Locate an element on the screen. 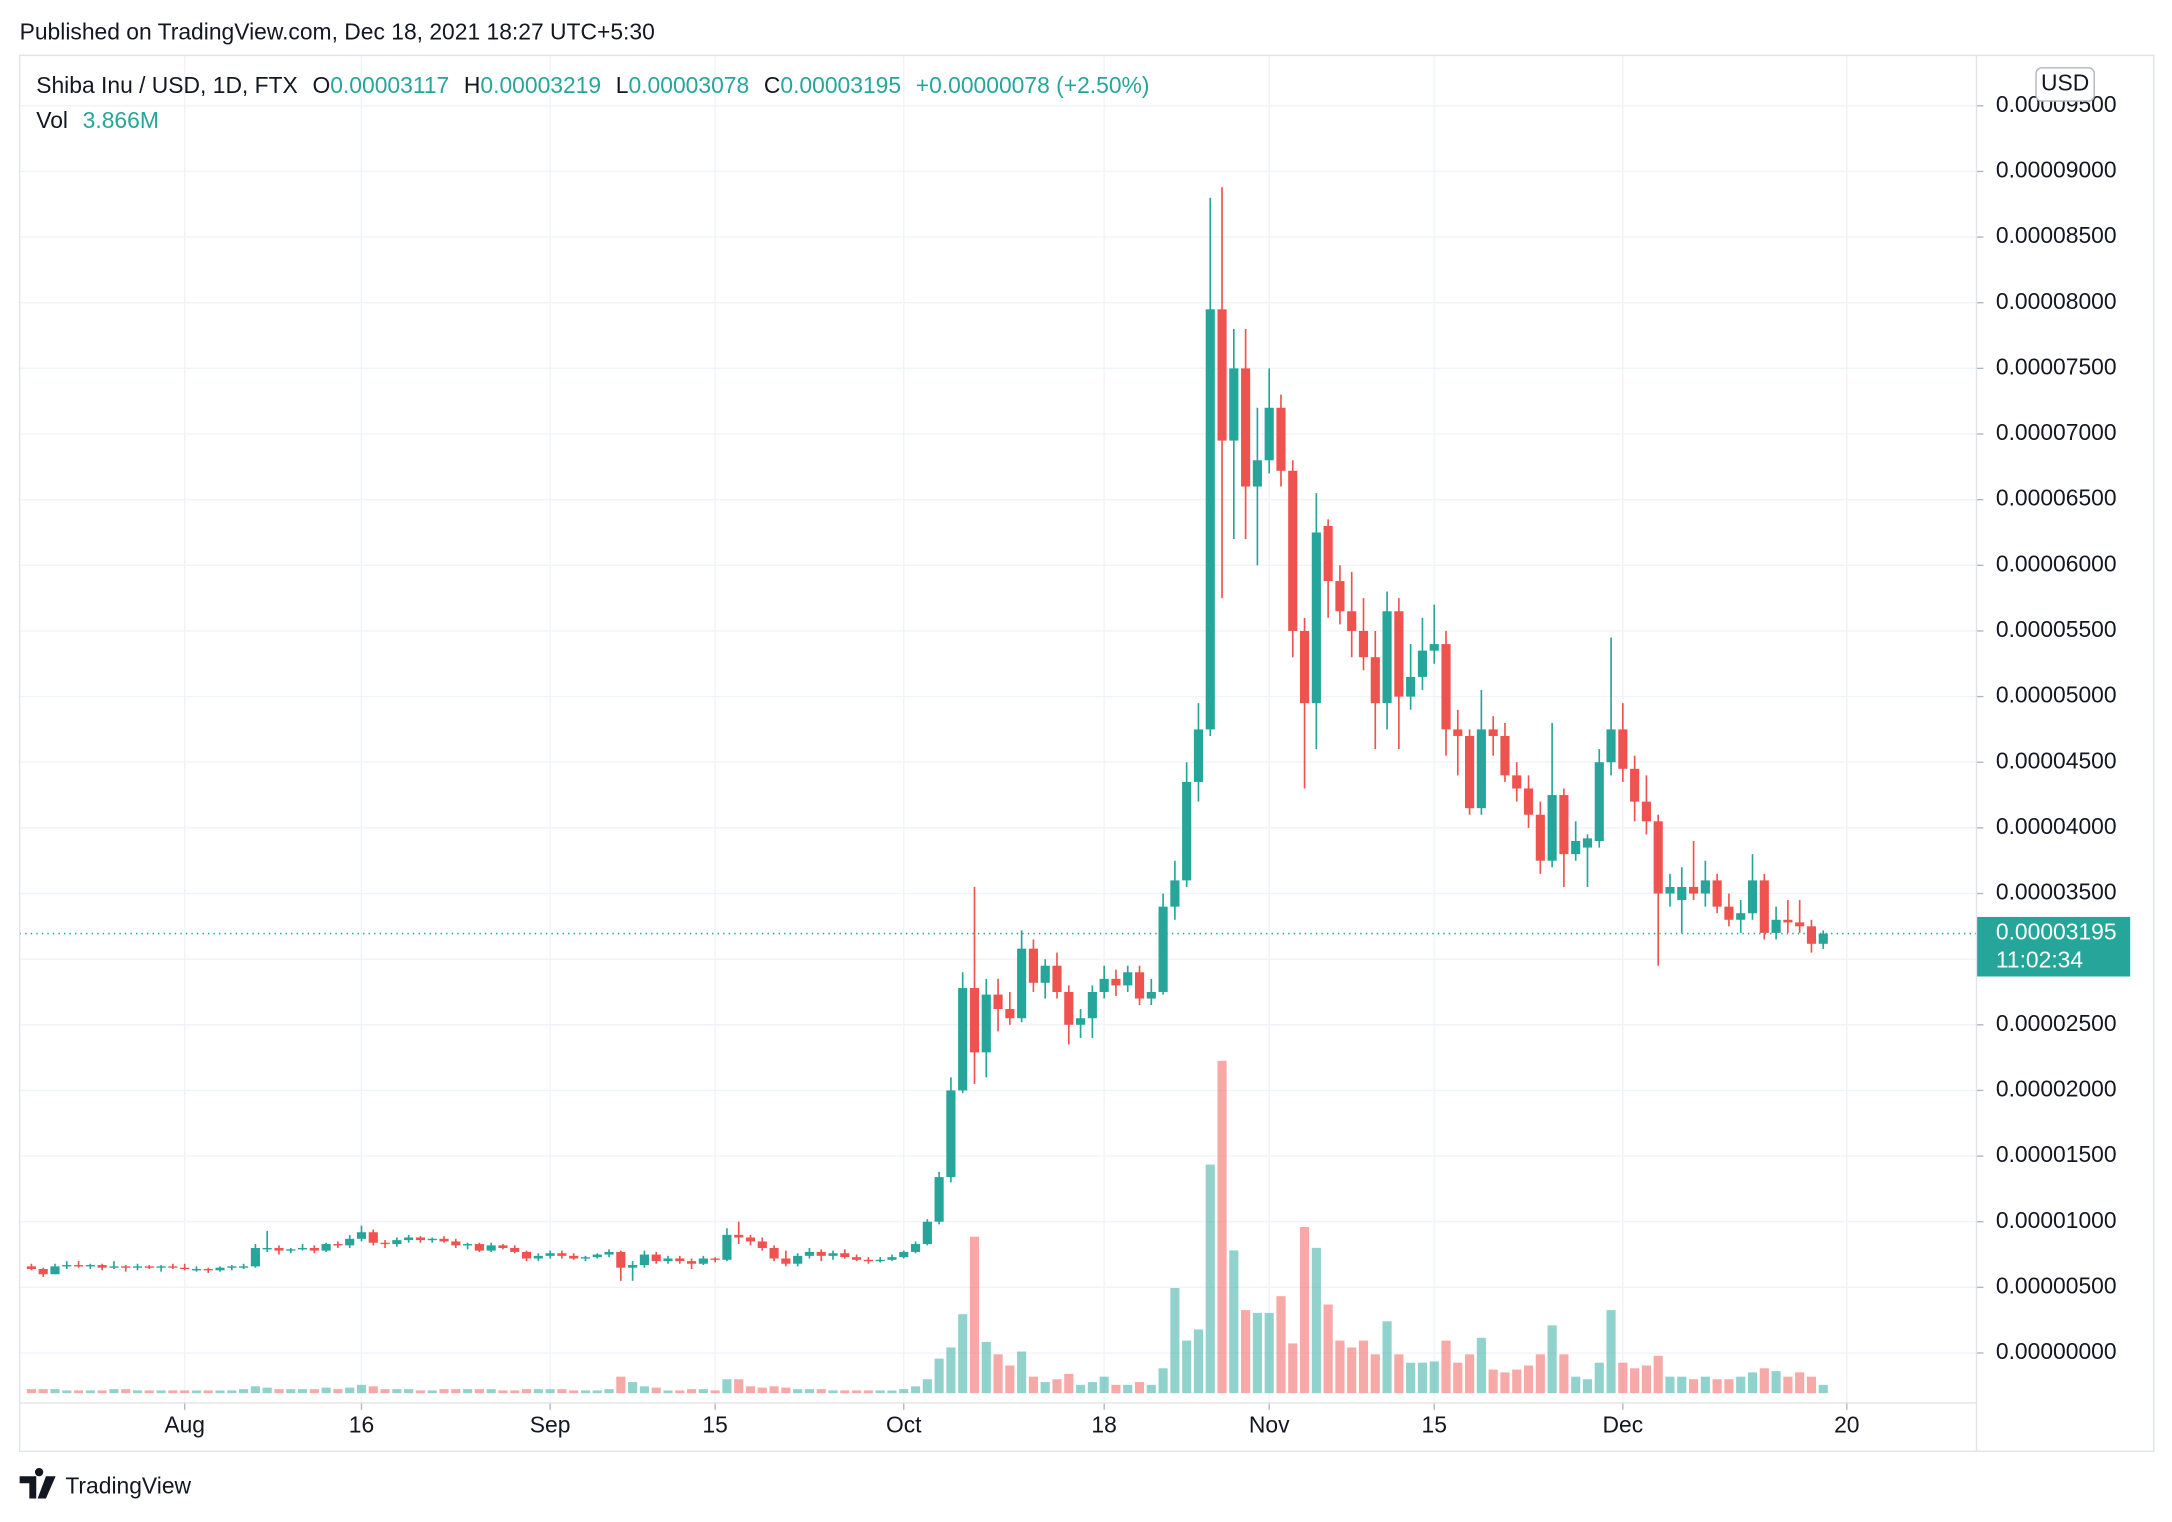  x-tick-label: Dec is located at coordinates (1623, 1424).